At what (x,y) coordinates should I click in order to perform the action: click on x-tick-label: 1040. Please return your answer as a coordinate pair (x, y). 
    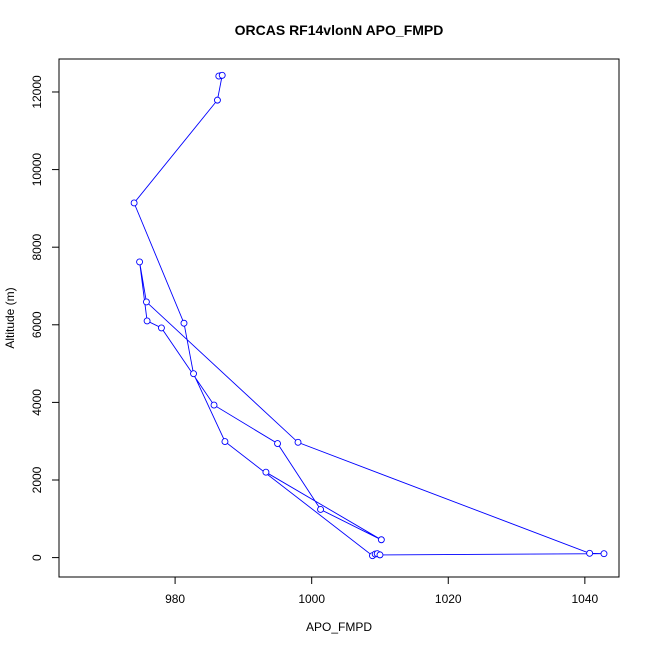
    Looking at the image, I should click on (585, 599).